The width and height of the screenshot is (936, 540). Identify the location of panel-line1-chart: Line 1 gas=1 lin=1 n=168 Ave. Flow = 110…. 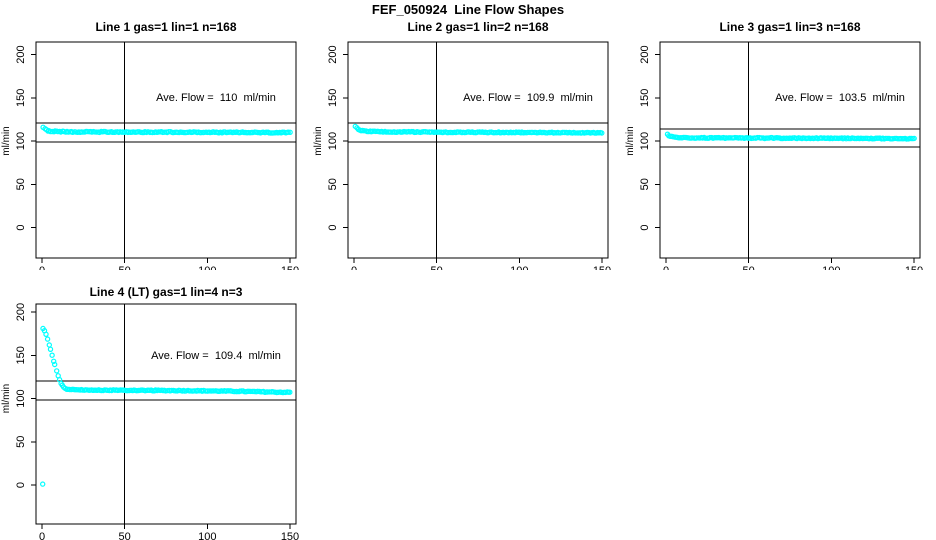
(150, 145).